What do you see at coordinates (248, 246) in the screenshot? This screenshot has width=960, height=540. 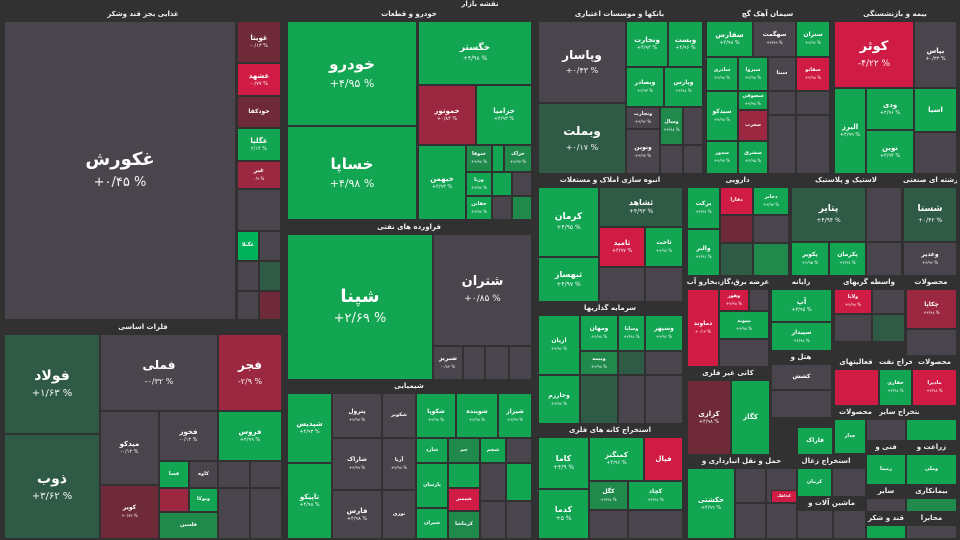 I see `stock-tile: غگیلا` at bounding box center [248, 246].